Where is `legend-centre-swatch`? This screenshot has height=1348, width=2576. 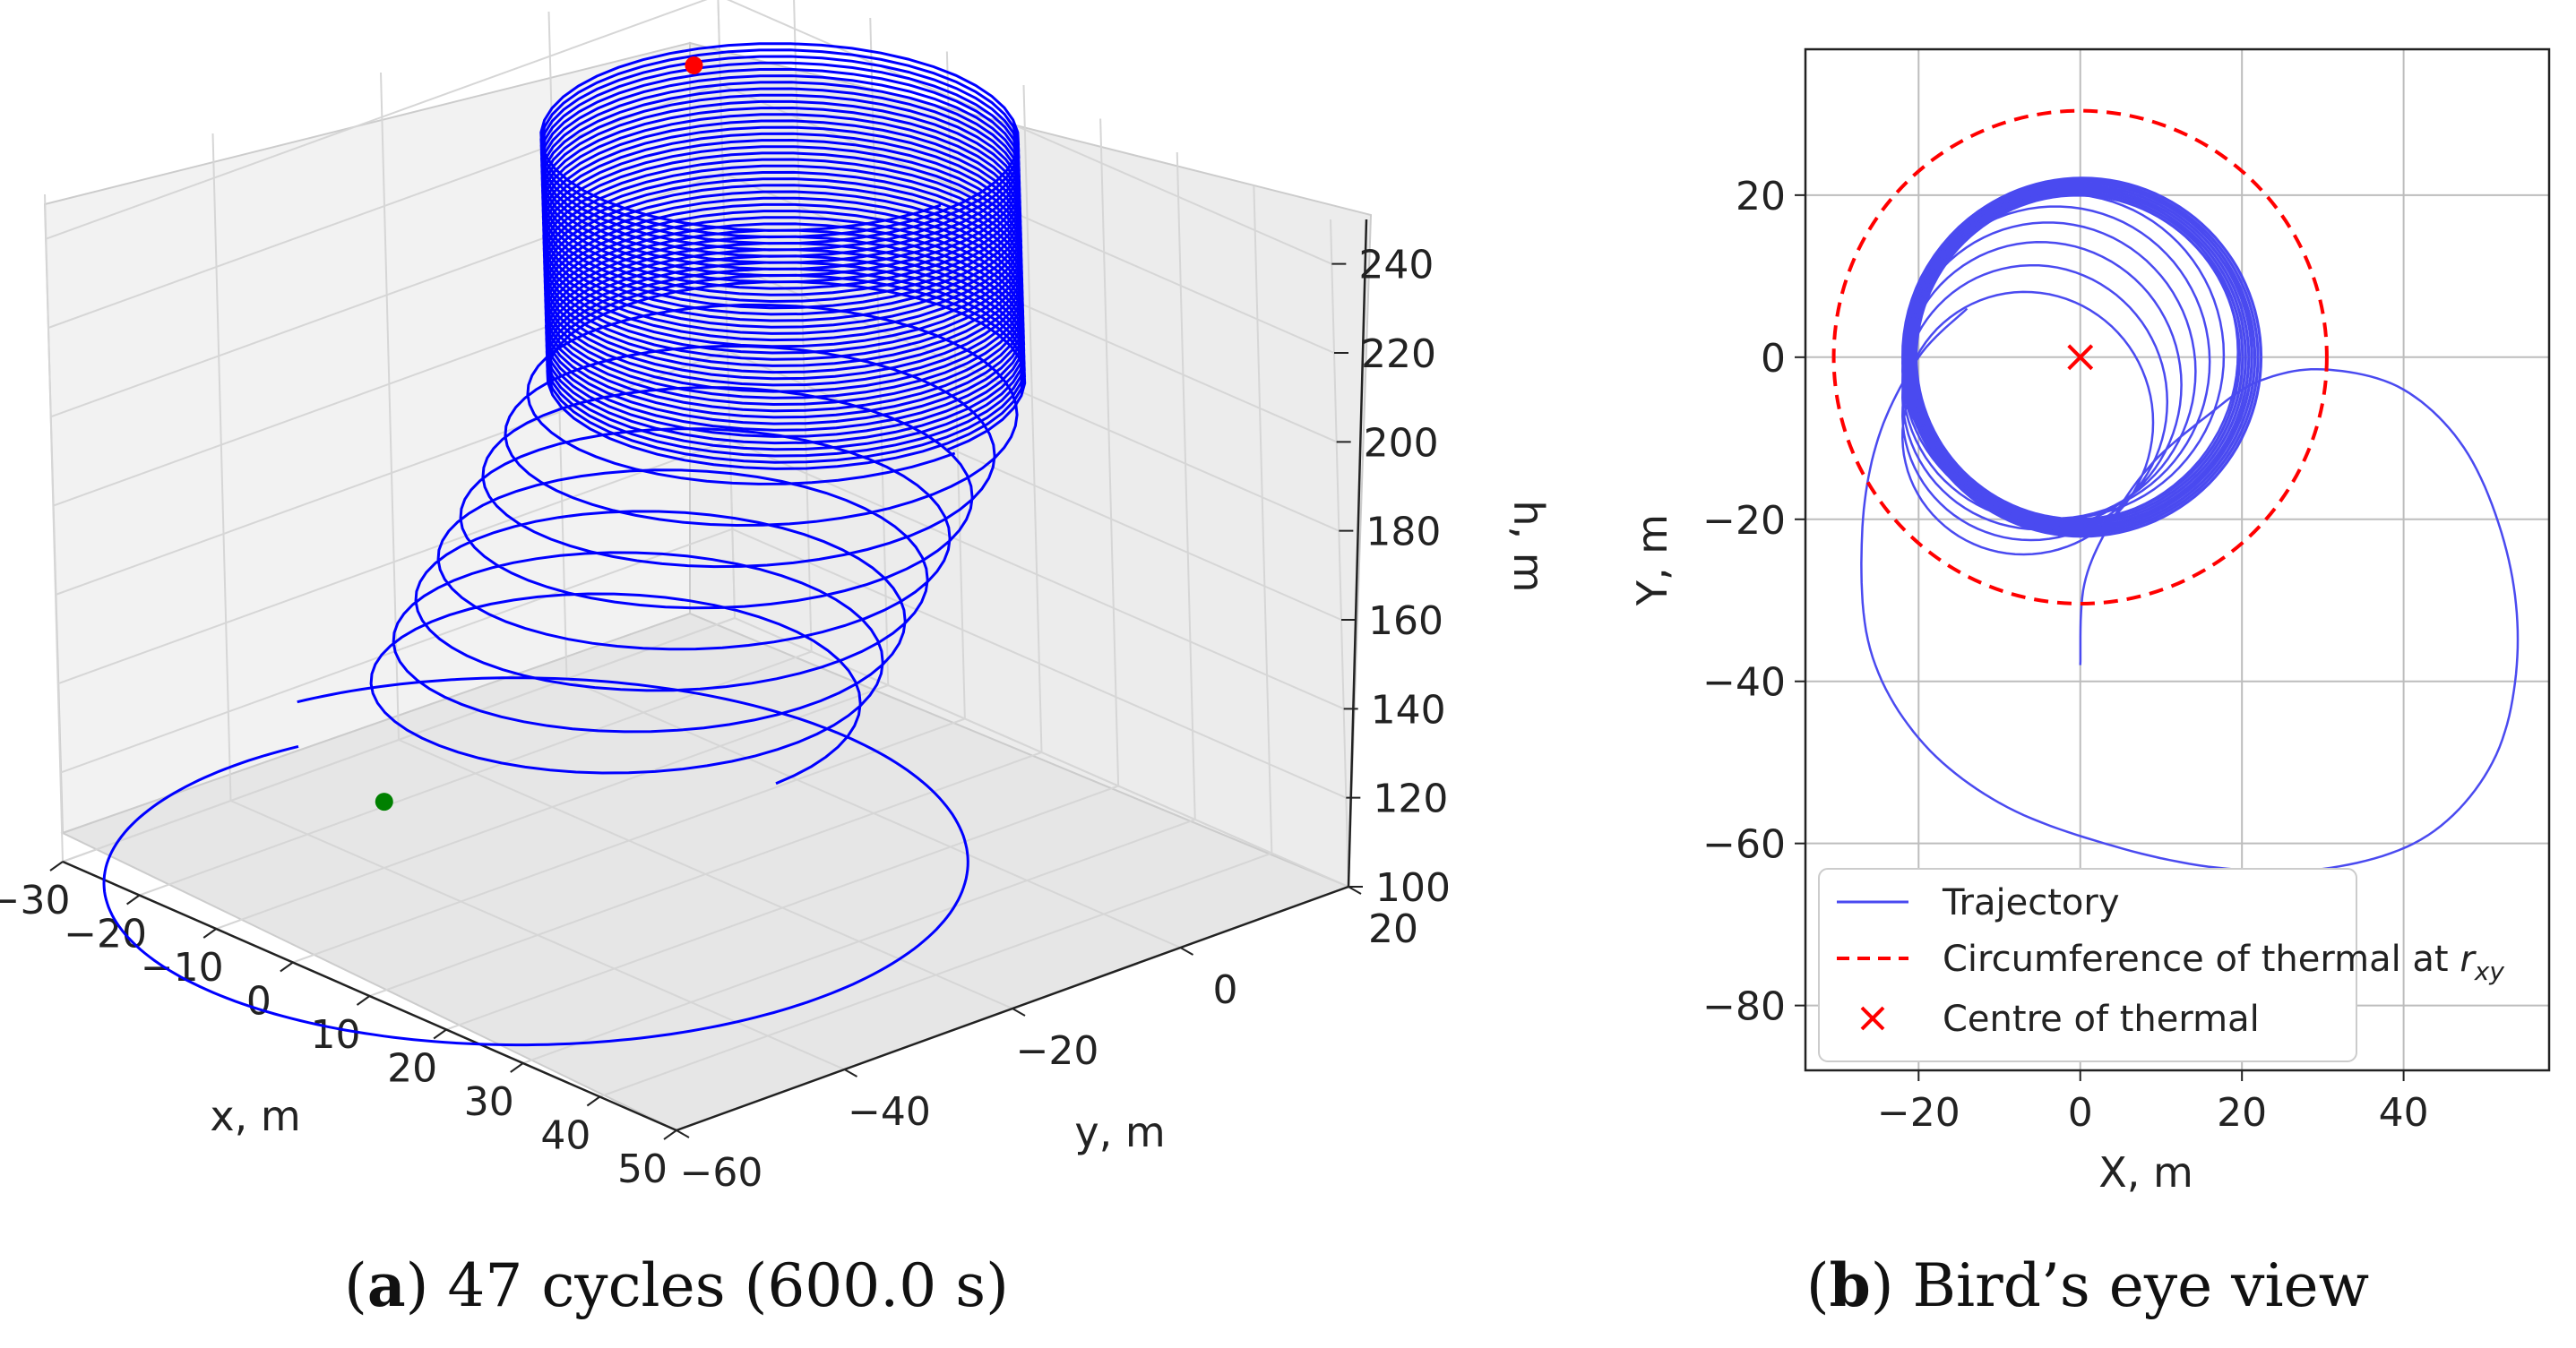
legend-centre-swatch is located at coordinates (1872, 1018).